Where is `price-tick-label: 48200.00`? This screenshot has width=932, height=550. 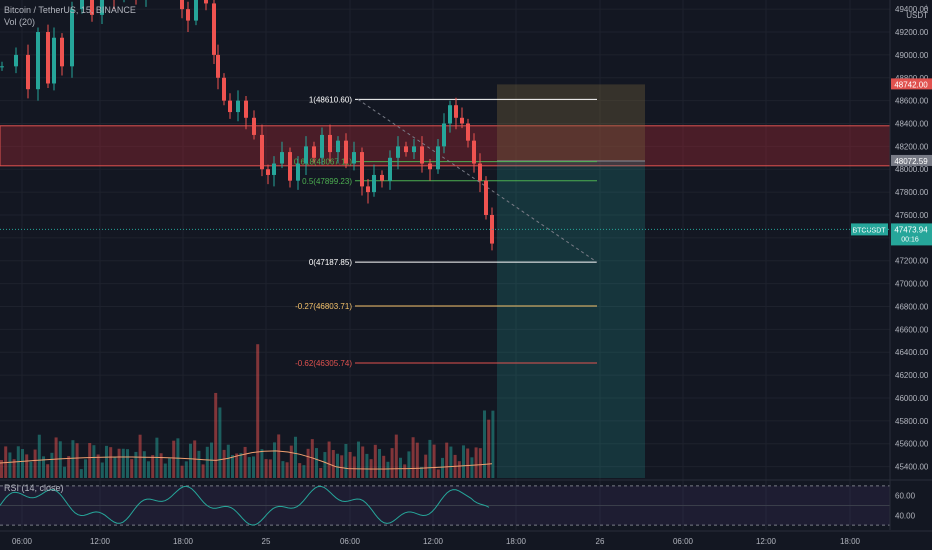 price-tick-label: 48200.00 is located at coordinates (912, 146).